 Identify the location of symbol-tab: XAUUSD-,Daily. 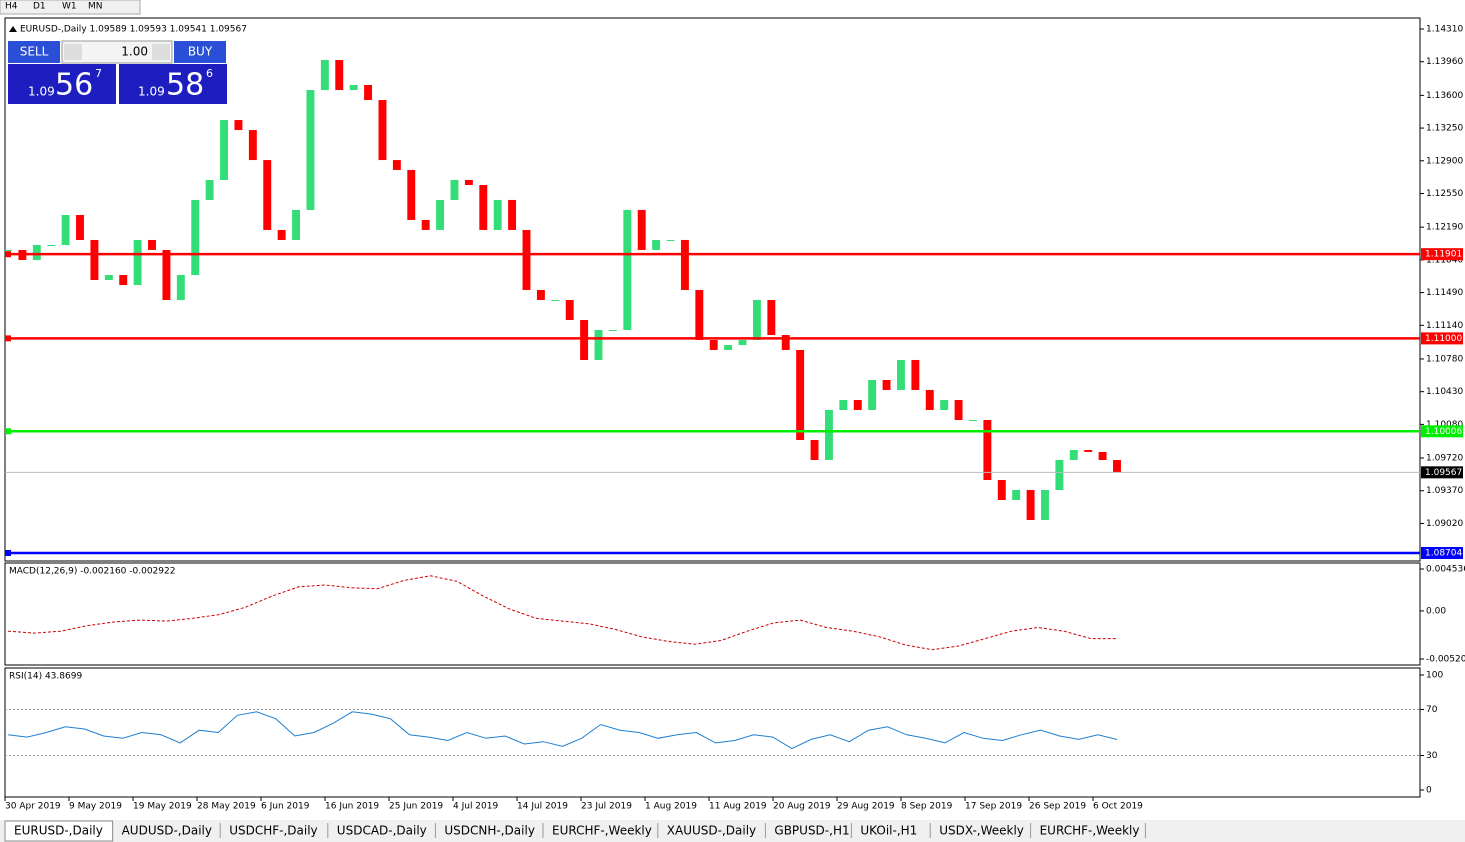
(711, 831).